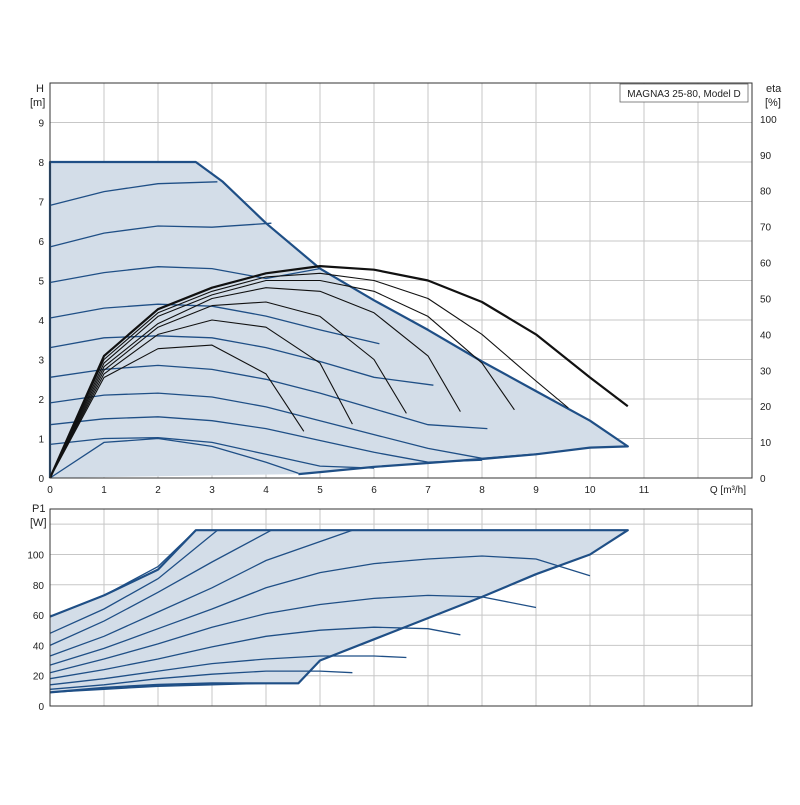  I want to click on y-right-tick-label: 90, so click(766, 156).